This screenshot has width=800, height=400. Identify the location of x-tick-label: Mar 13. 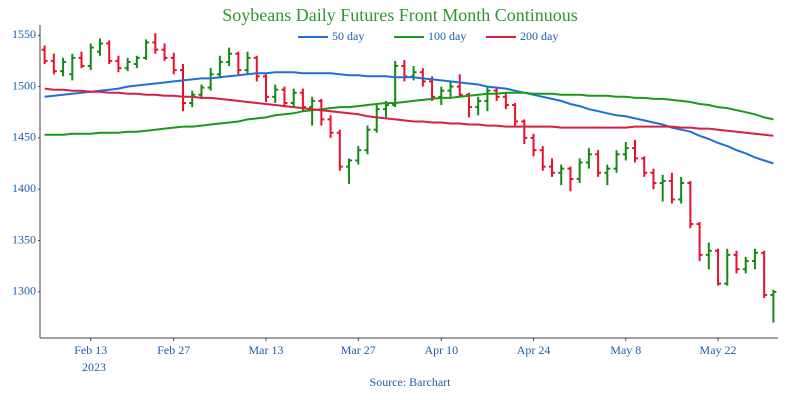
(266, 350).